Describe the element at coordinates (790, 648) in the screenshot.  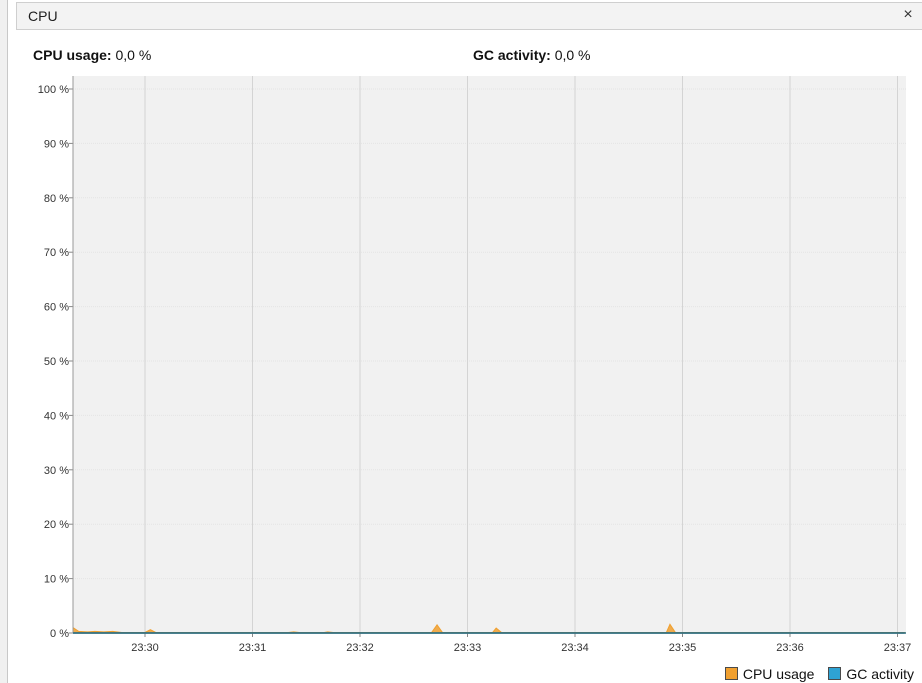
I see `x-tick-label: 23:36` at that location.